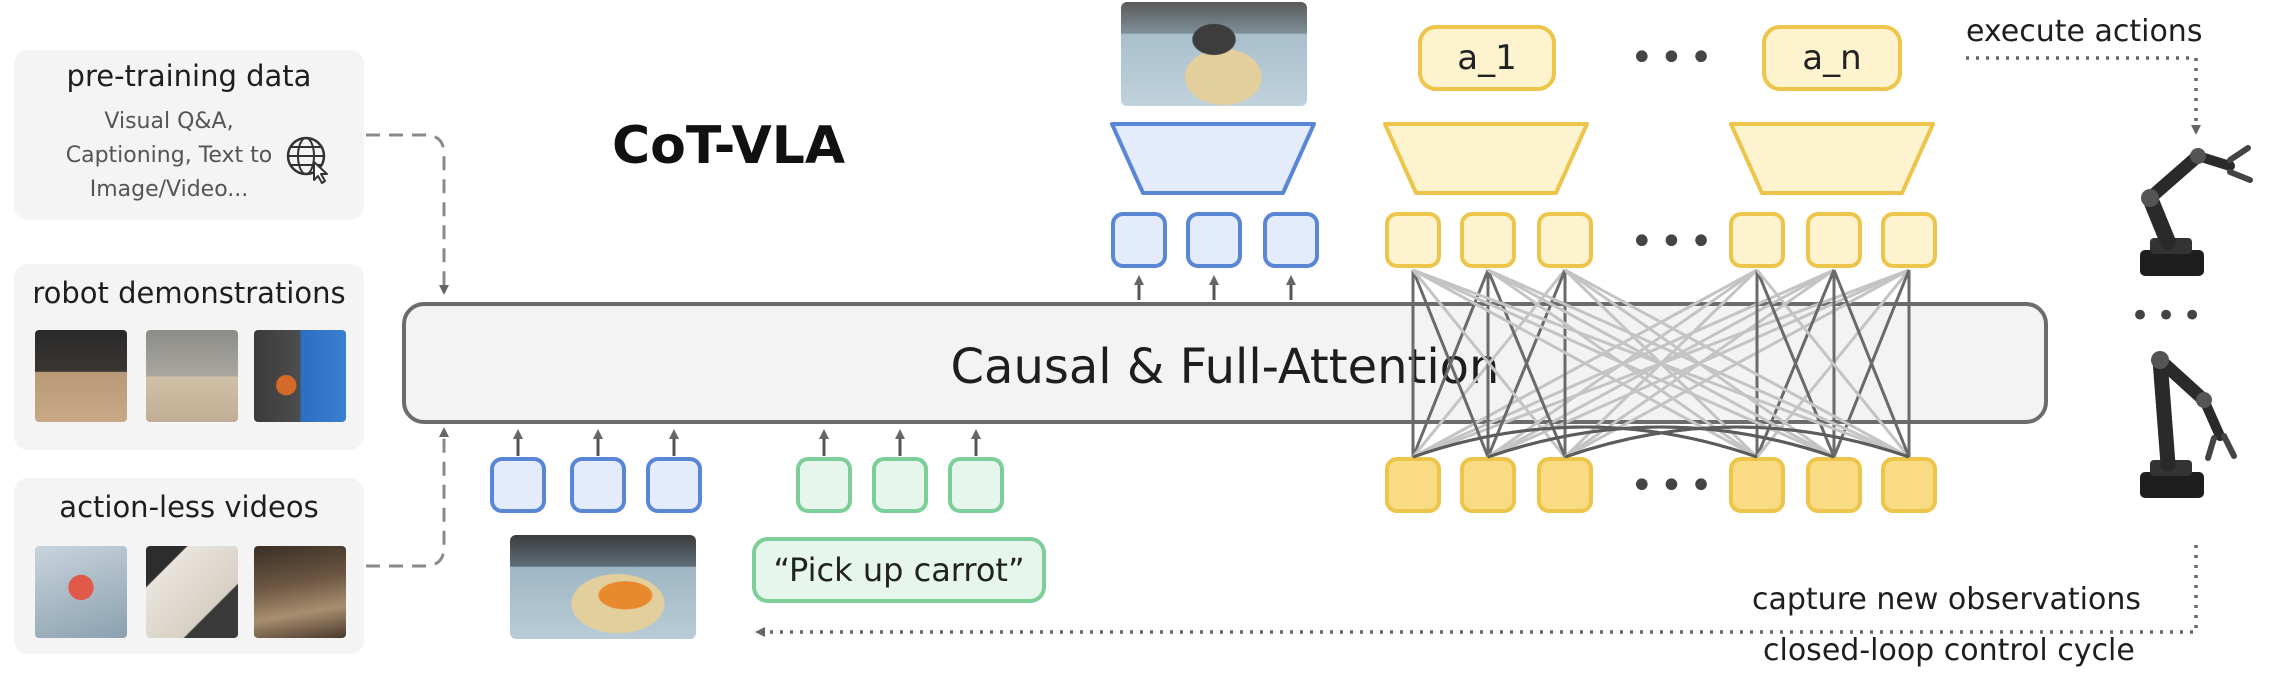 The image size is (2290, 678). What do you see at coordinates (603, 587) in the screenshot?
I see `current-observation-image` at bounding box center [603, 587].